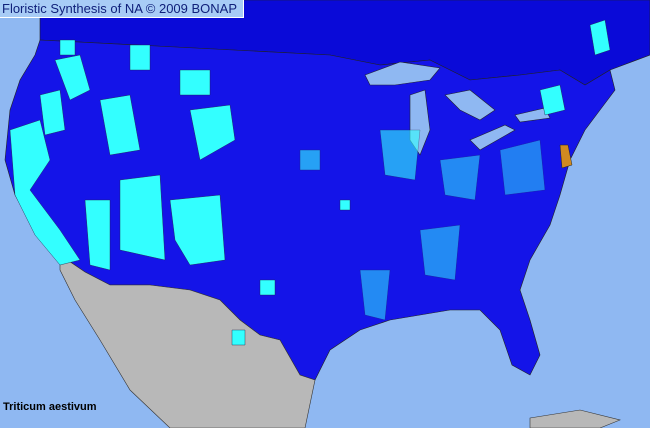 Image resolution: width=650 pixels, height=428 pixels. What do you see at coordinates (50, 407) in the screenshot?
I see `species-name: Triticum aestivum` at bounding box center [50, 407].